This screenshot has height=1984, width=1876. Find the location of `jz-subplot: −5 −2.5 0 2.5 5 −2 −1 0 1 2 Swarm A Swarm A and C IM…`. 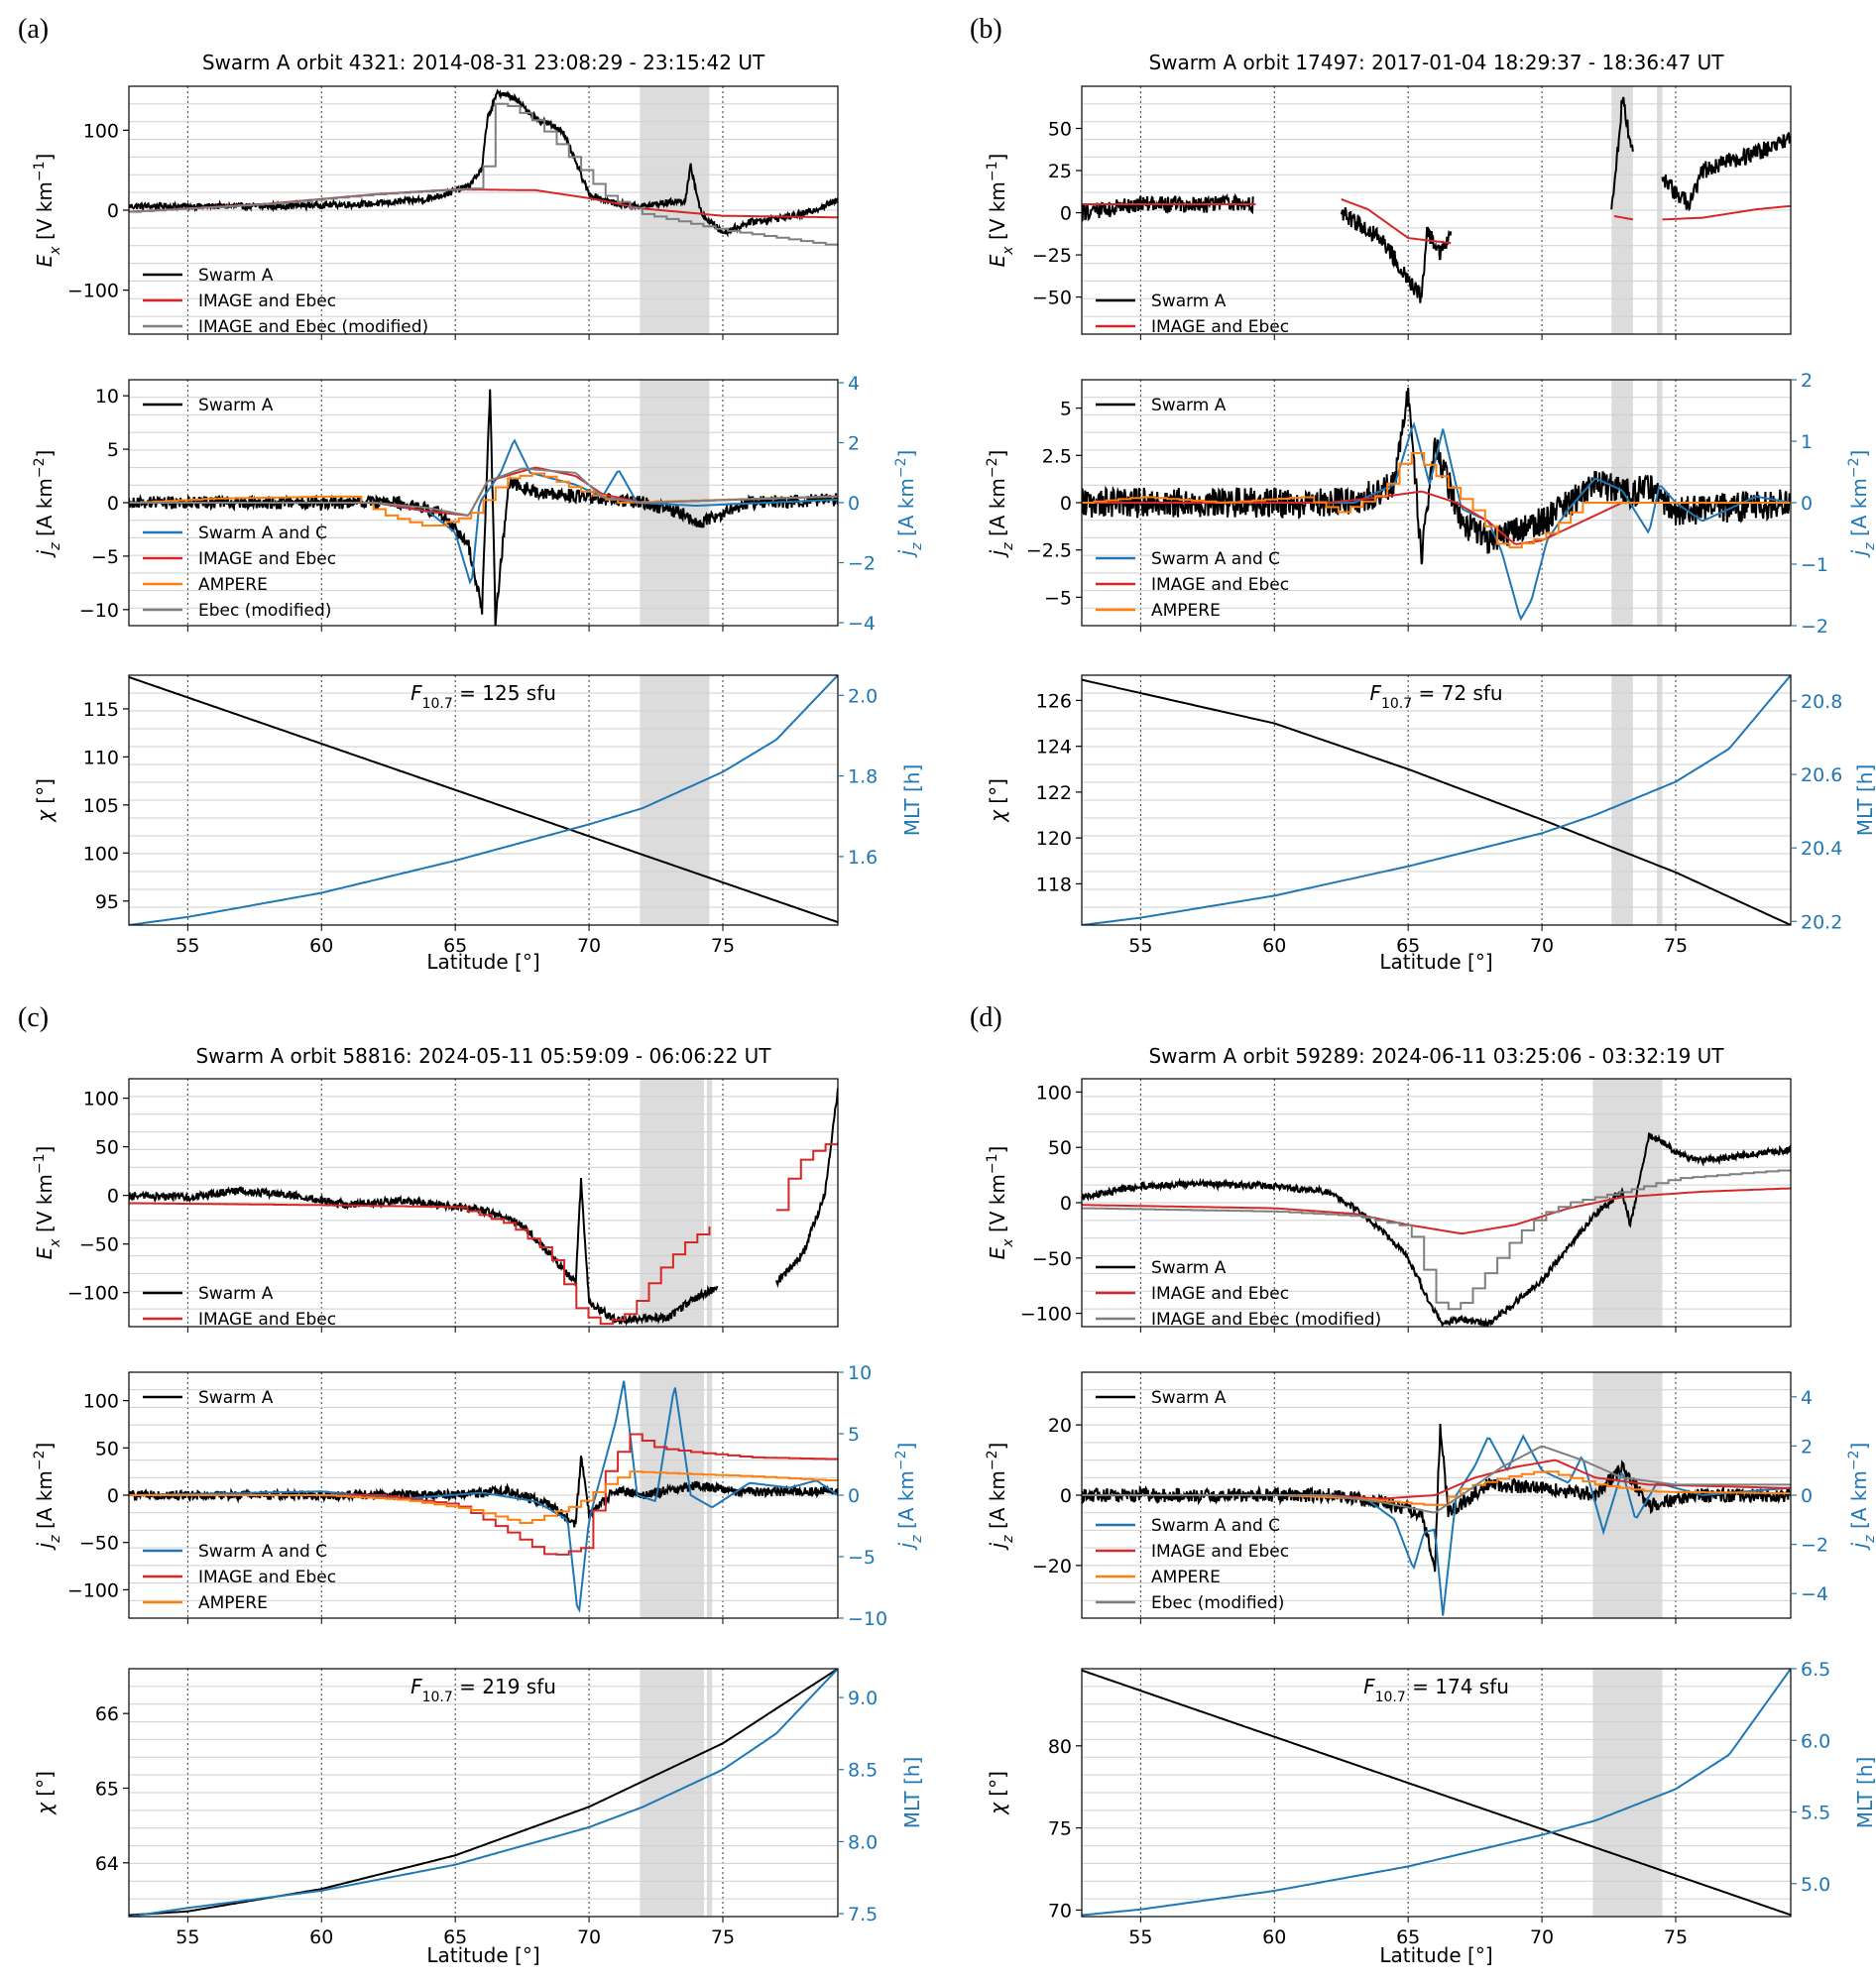

jz-subplot: −5 −2.5 0 2.5 5 −2 −1 0 1 2 Swarm A Swarm A and C IM… is located at coordinates (1430, 504).